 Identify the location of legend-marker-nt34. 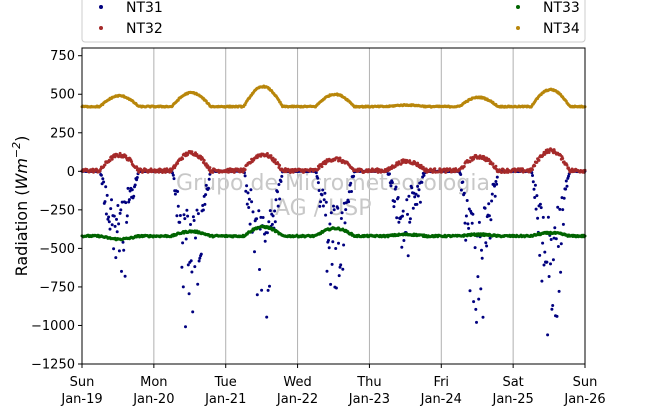
(518, 28).